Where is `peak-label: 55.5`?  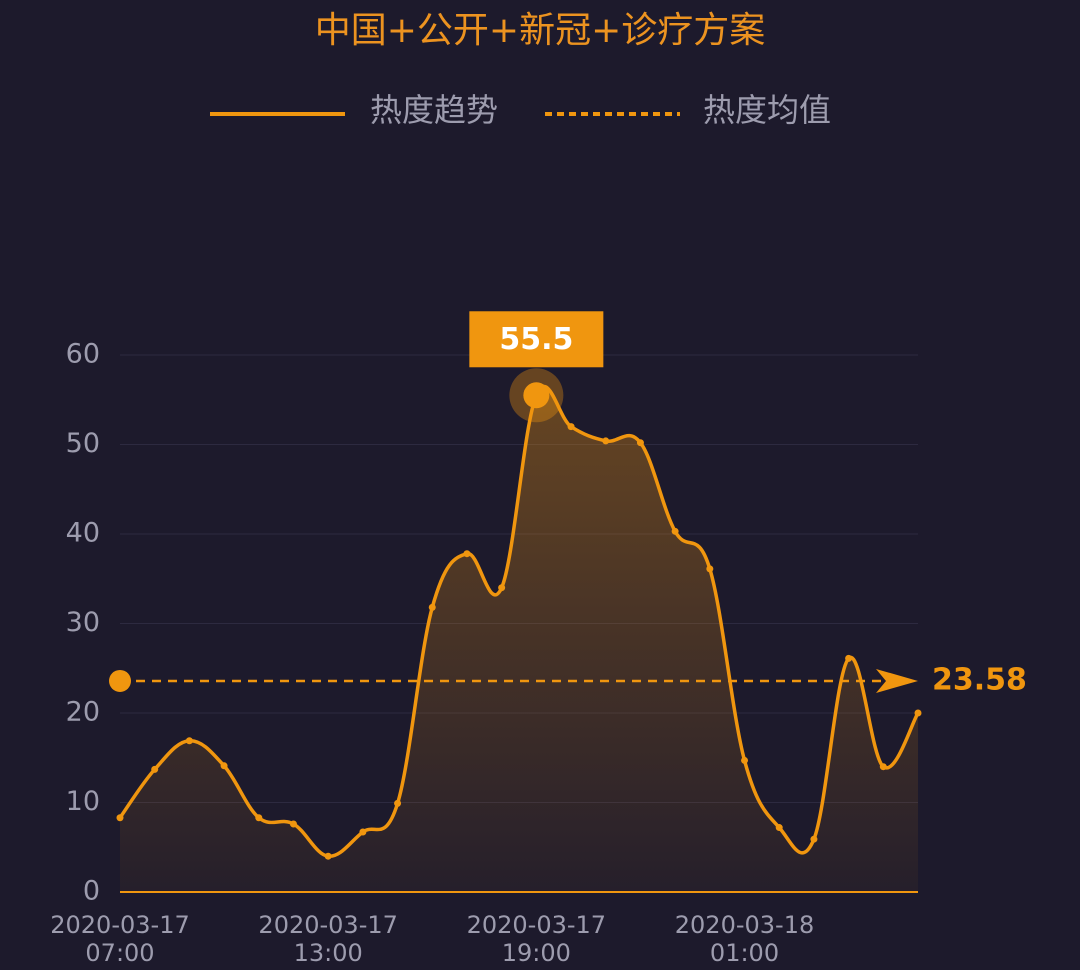
peak-label: 55.5 is located at coordinates (536, 339).